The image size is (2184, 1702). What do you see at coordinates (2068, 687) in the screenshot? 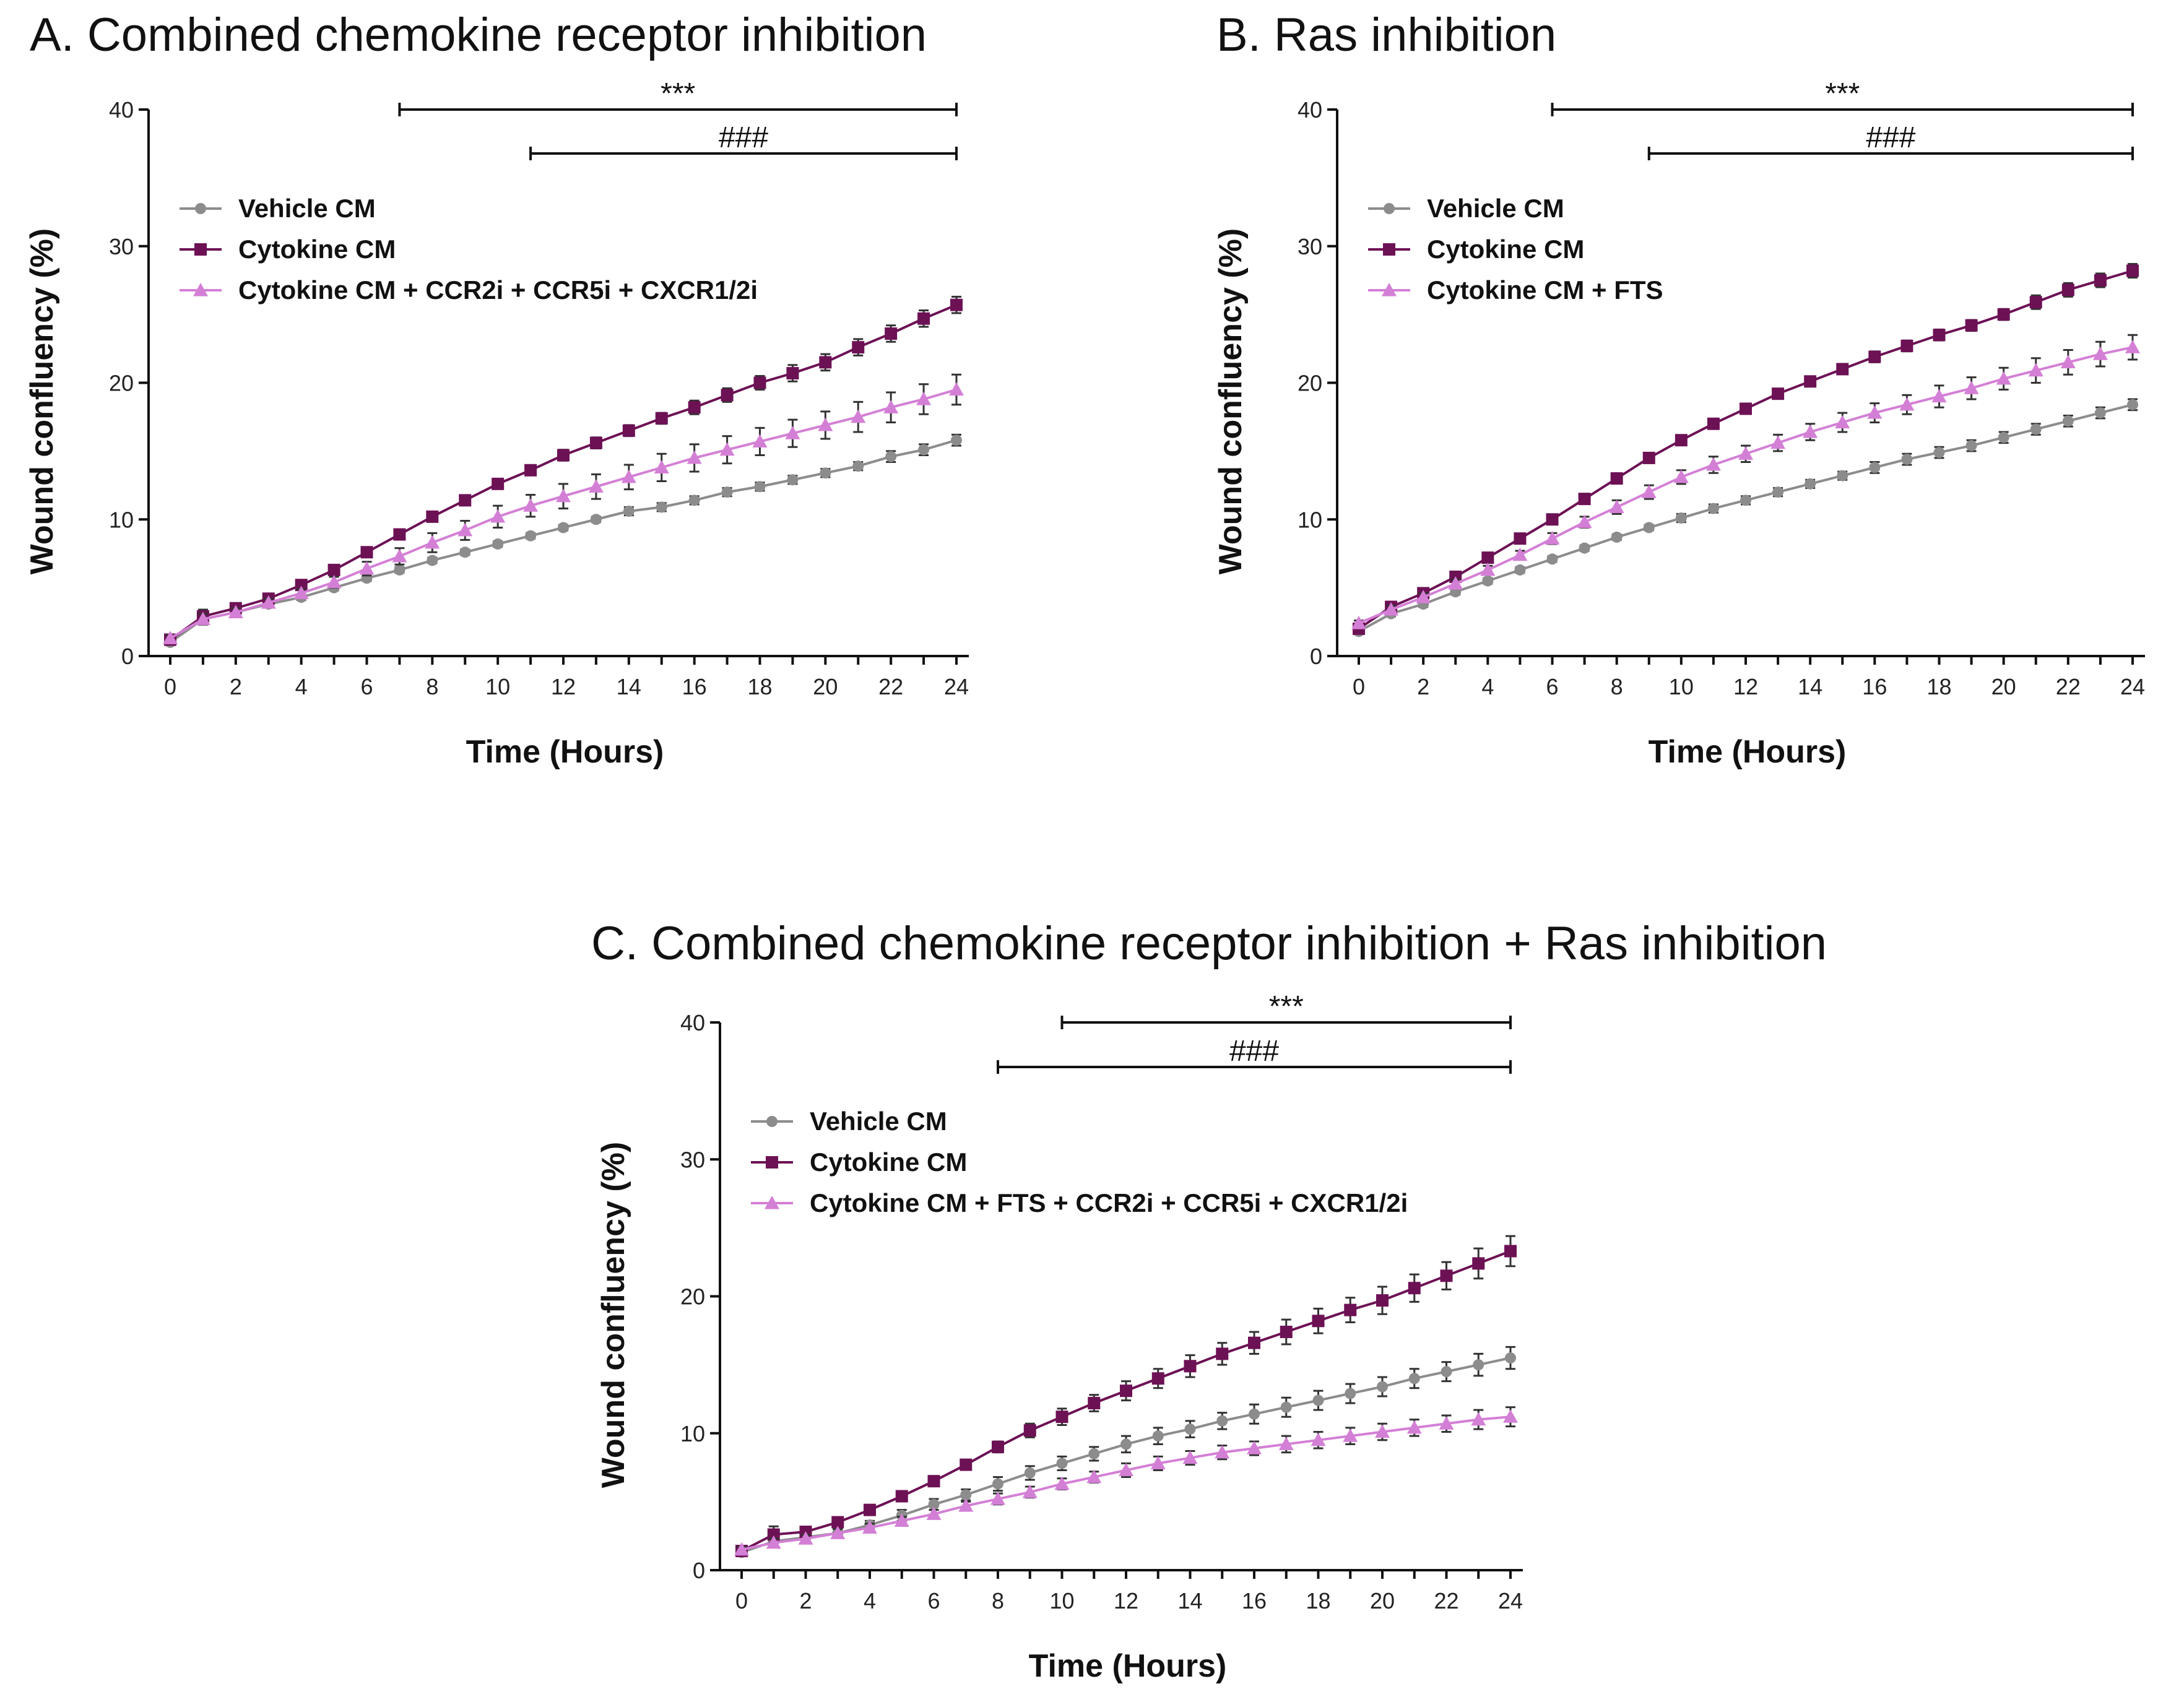
I see `x-tick-label: 22` at bounding box center [2068, 687].